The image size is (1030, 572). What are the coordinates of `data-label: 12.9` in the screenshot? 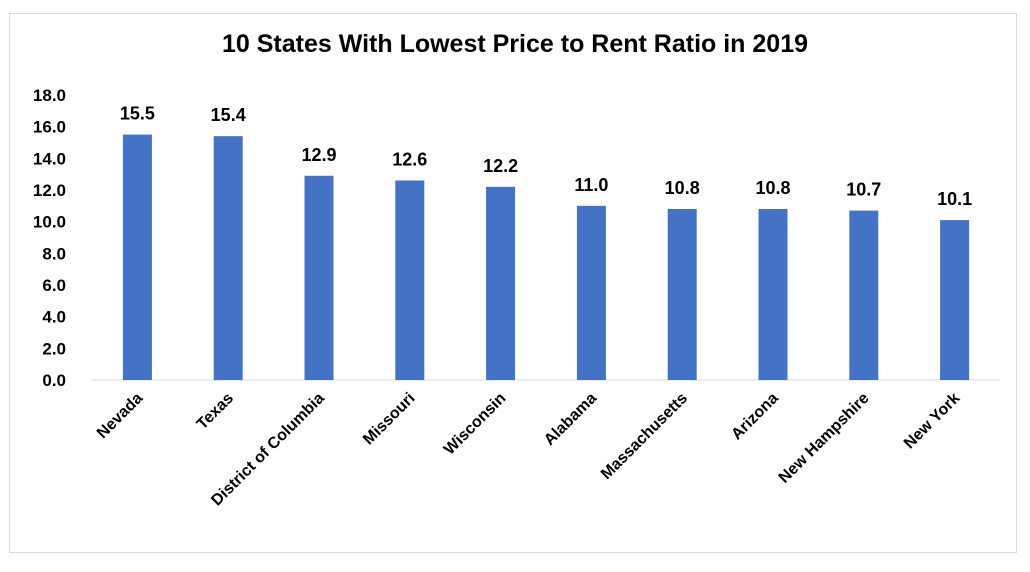 It's located at (318, 155).